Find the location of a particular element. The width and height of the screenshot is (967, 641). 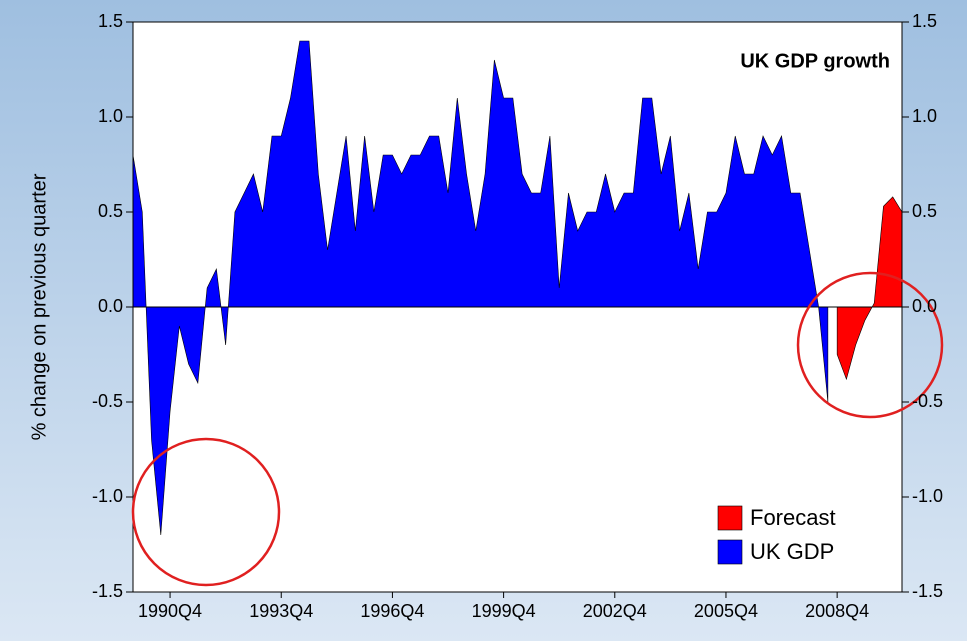

x-tick-label: 2002Q4 is located at coordinates (615, 611).